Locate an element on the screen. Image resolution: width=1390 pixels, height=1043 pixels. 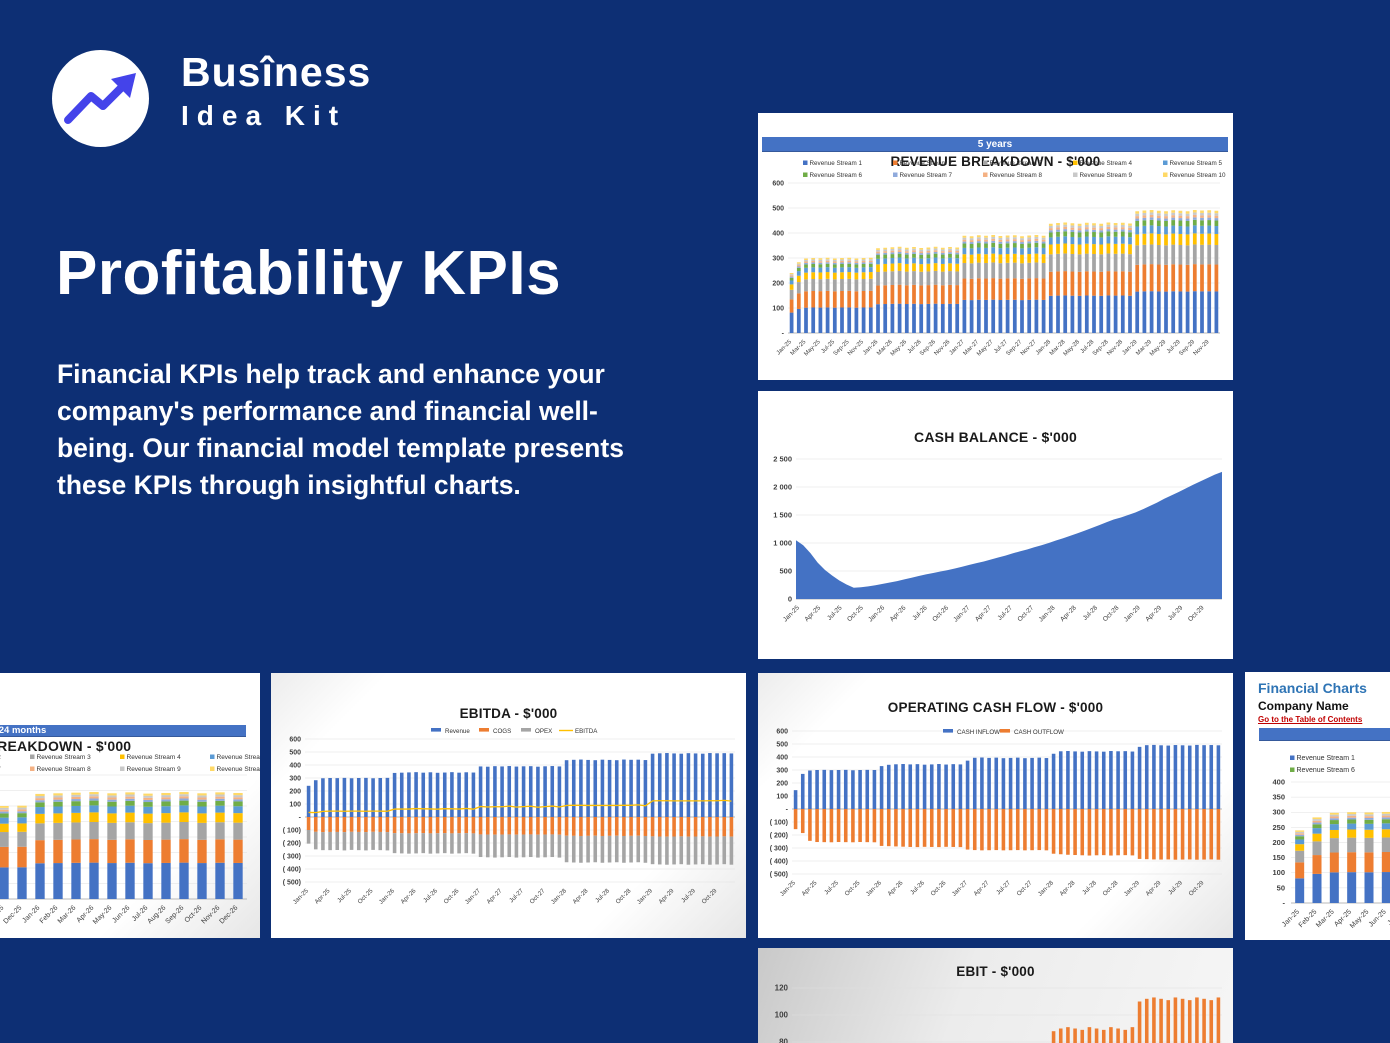
legend-label: Revenue Stream 2 is located at coordinates (0, 757).